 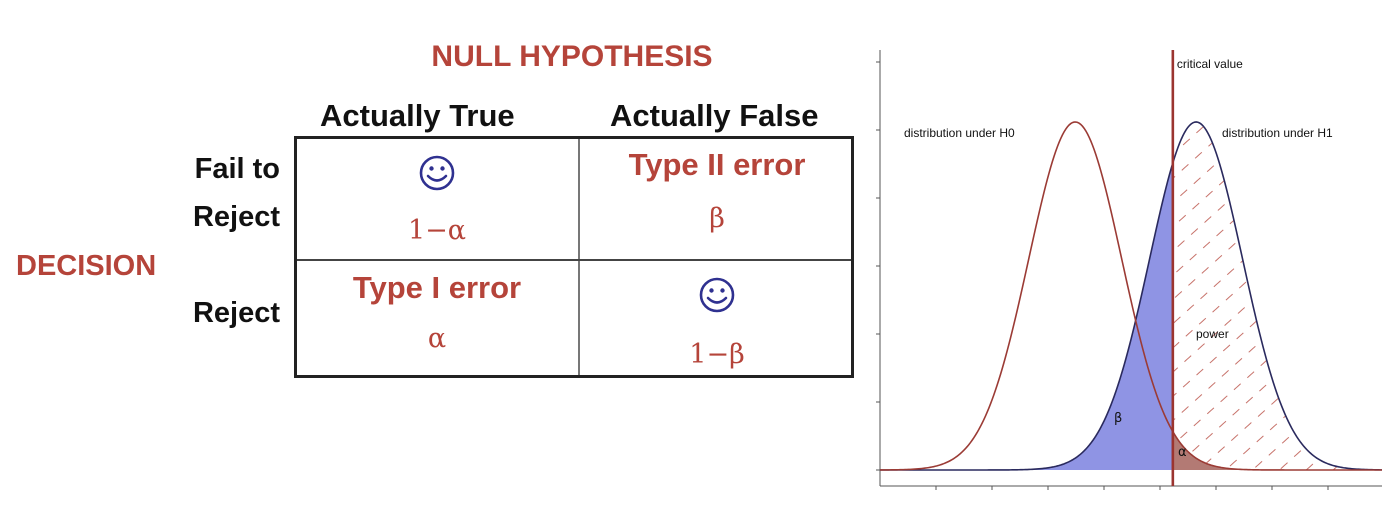 I want to click on power-label: power, so click(x=1212, y=334).